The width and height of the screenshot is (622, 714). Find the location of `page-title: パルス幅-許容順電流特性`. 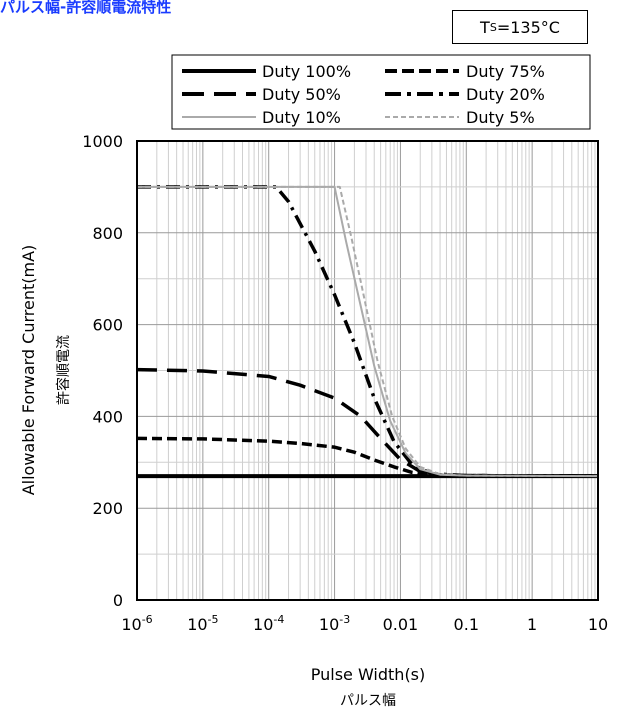

page-title: パルス幅-許容順電流特性 is located at coordinates (86, 8).